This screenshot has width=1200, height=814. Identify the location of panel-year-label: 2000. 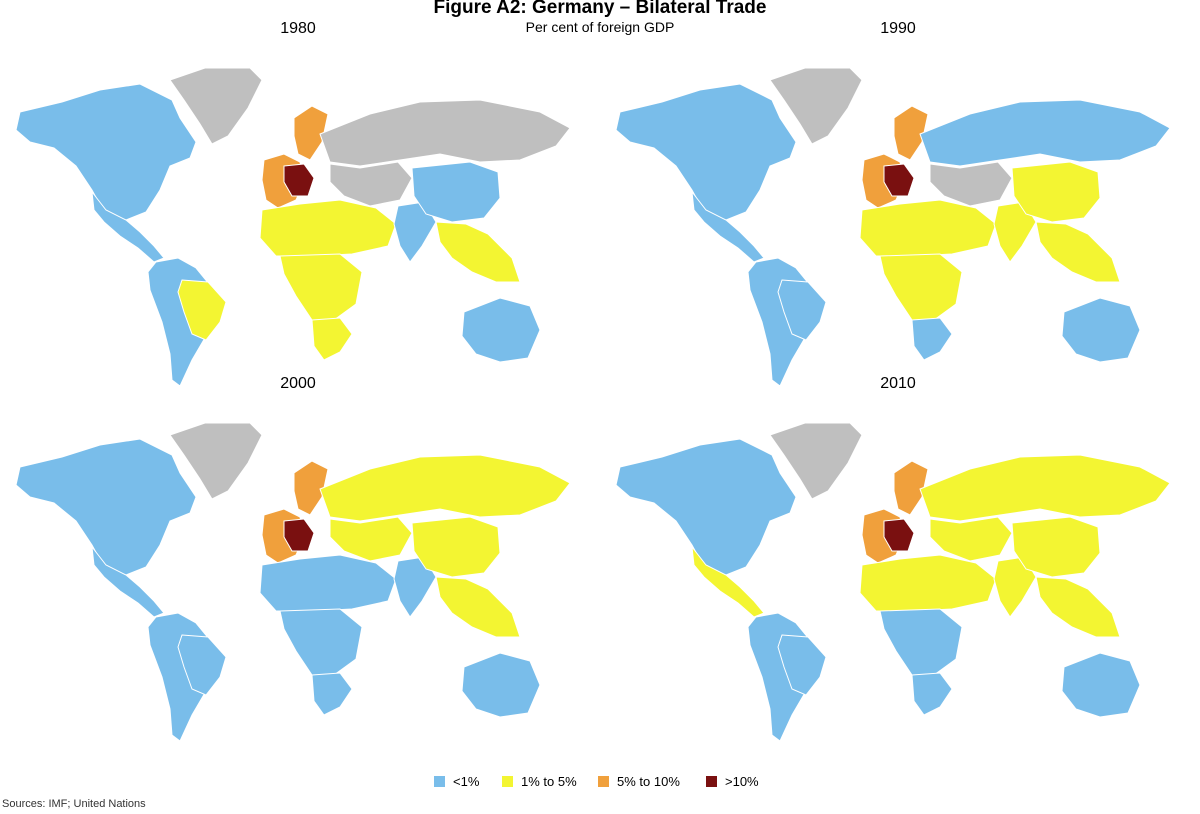
(298, 383).